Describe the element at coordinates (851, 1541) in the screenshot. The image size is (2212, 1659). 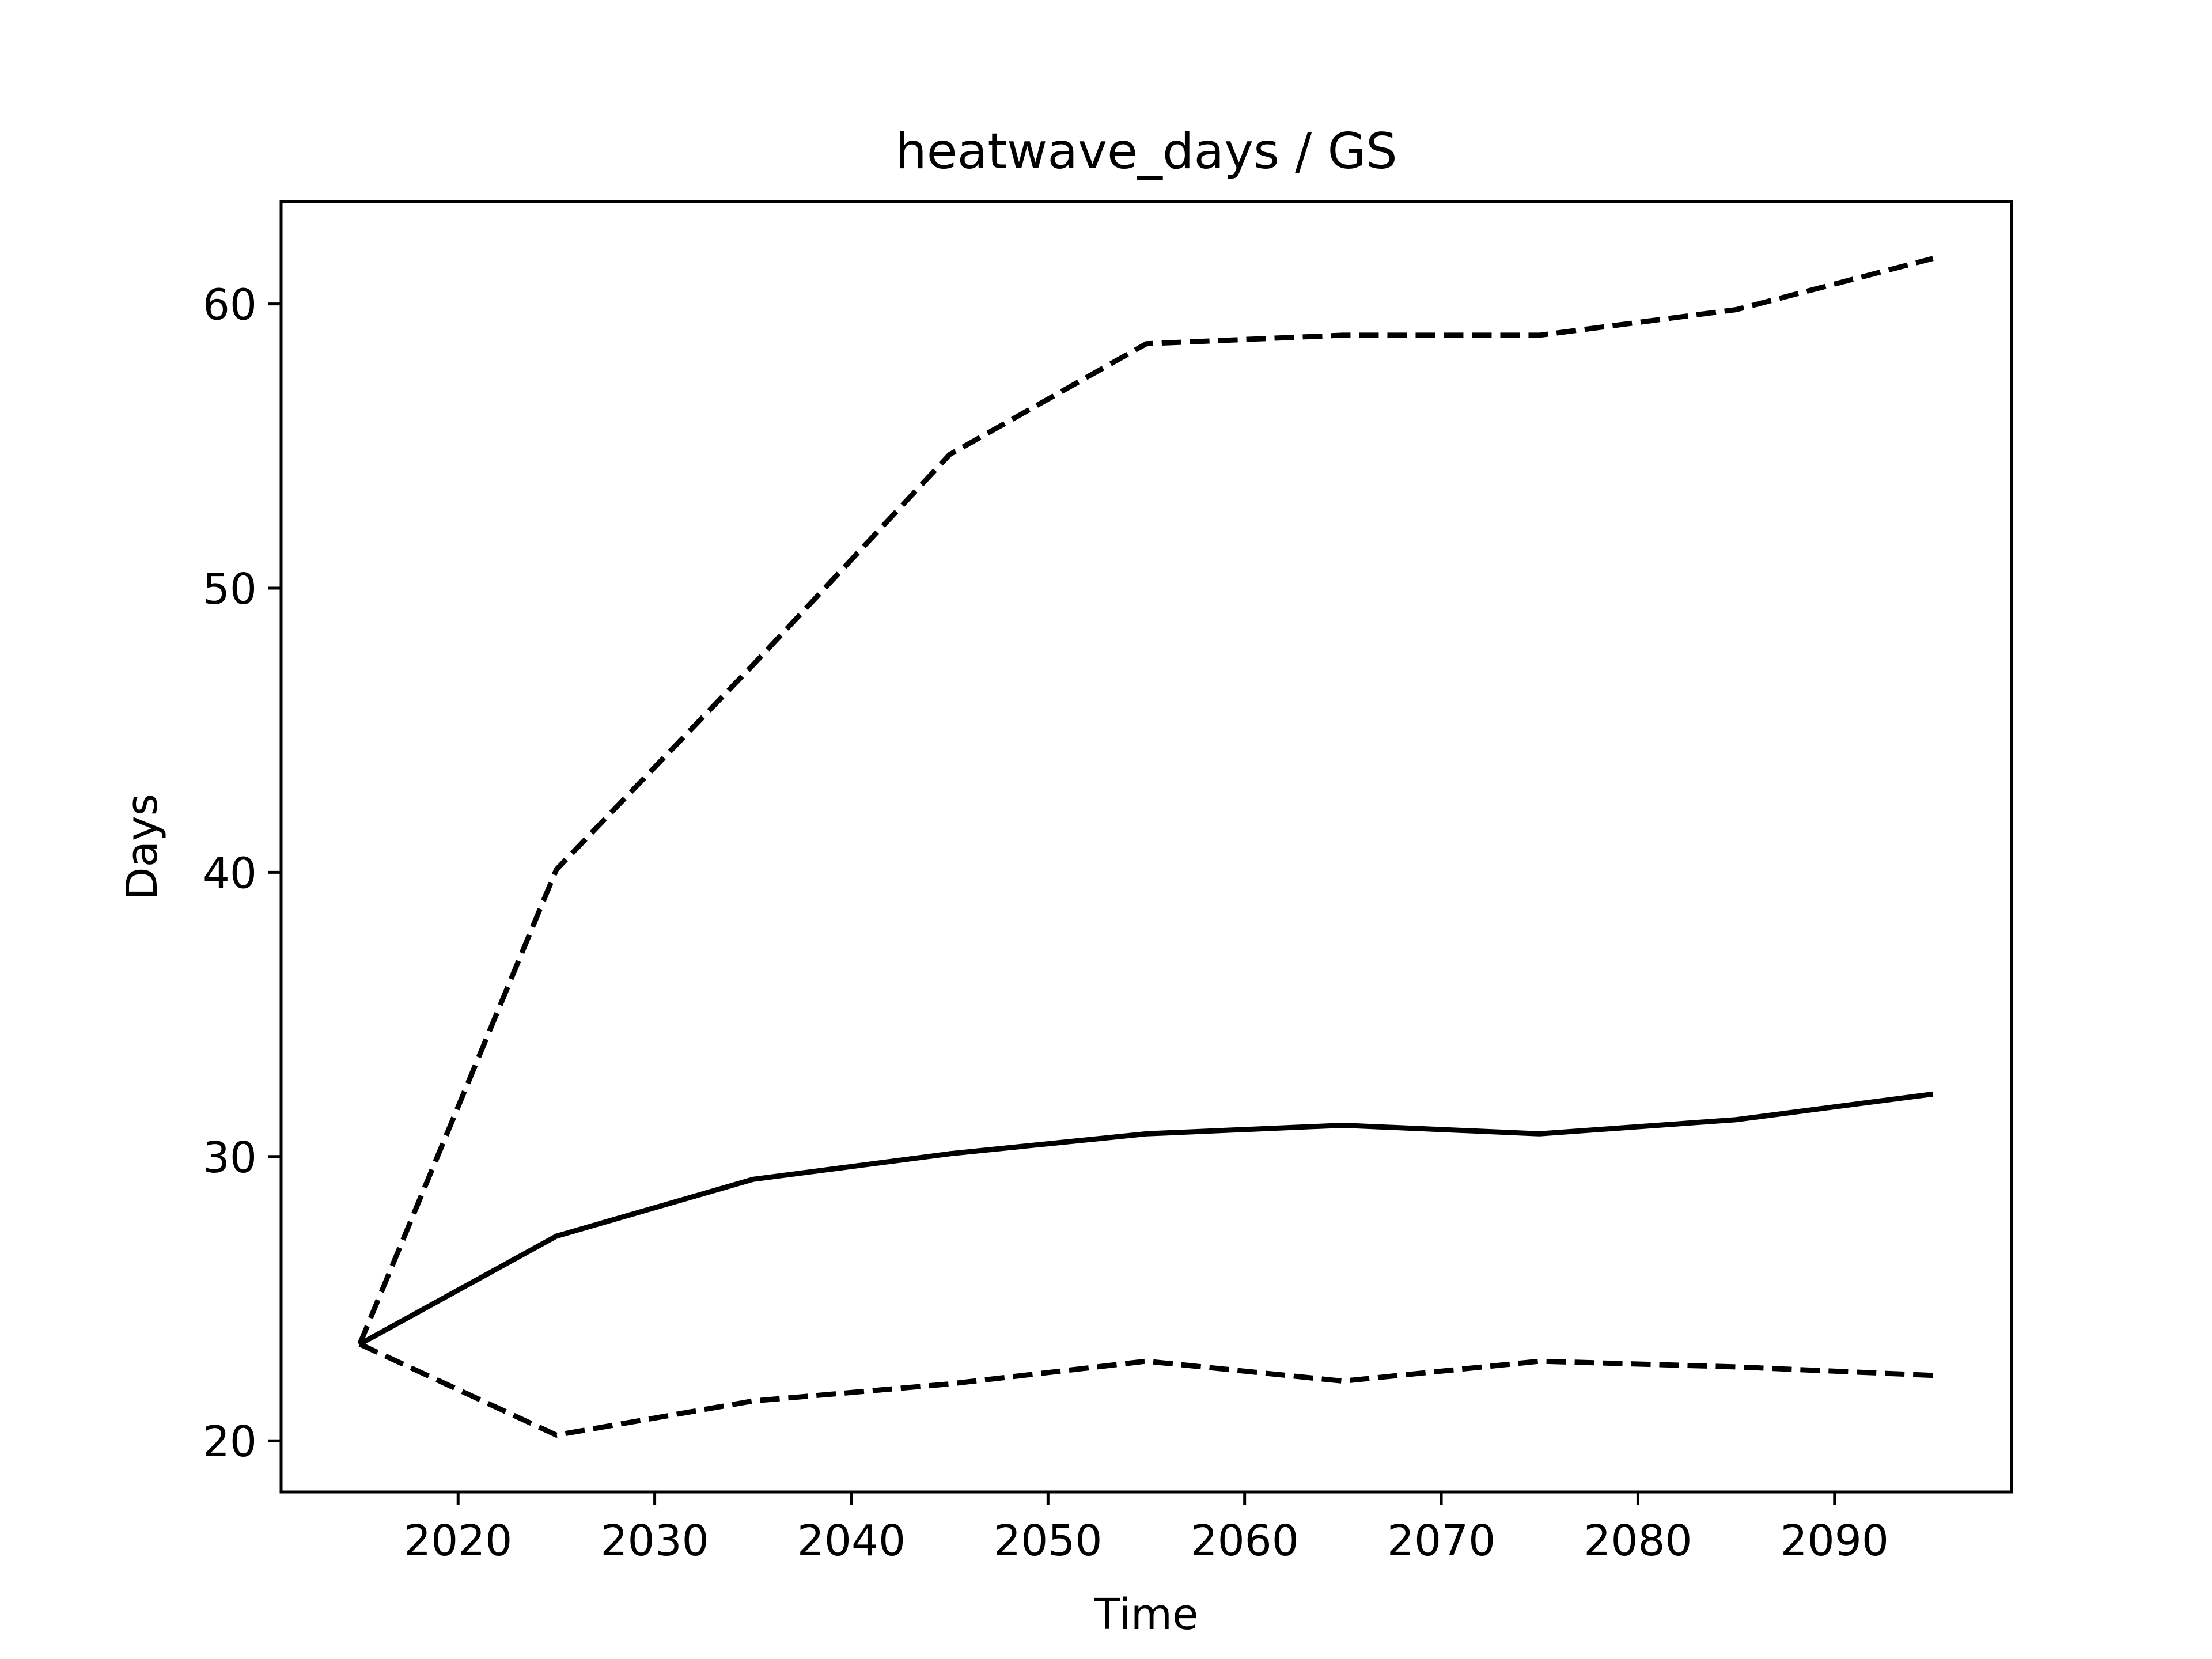
I see `x-tick-label: 2040` at that location.